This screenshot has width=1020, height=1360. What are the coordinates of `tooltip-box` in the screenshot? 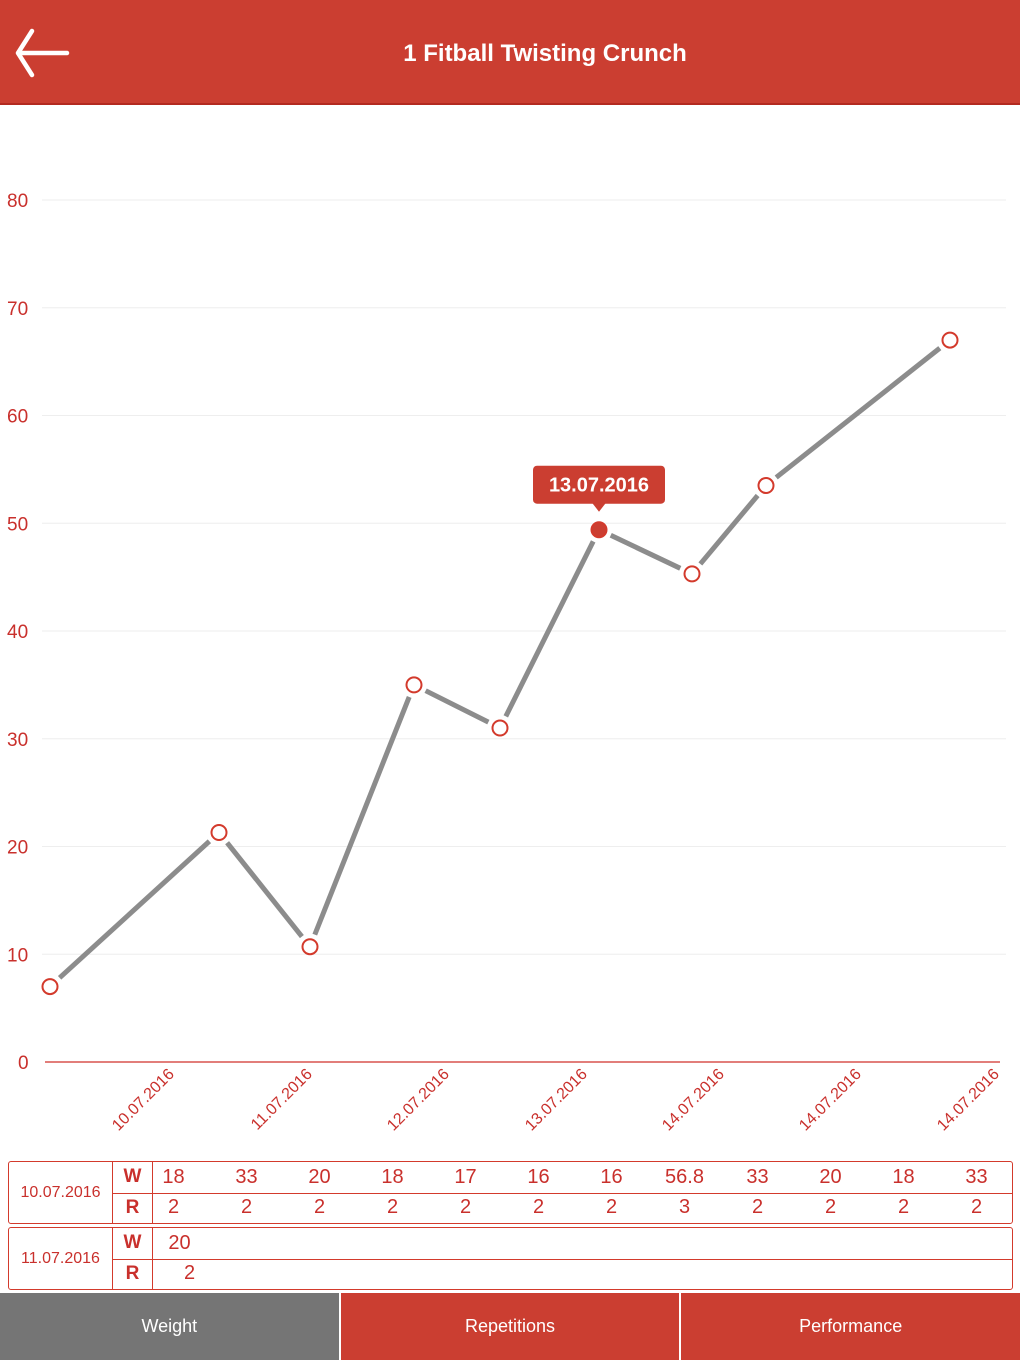 It's located at (599, 484).